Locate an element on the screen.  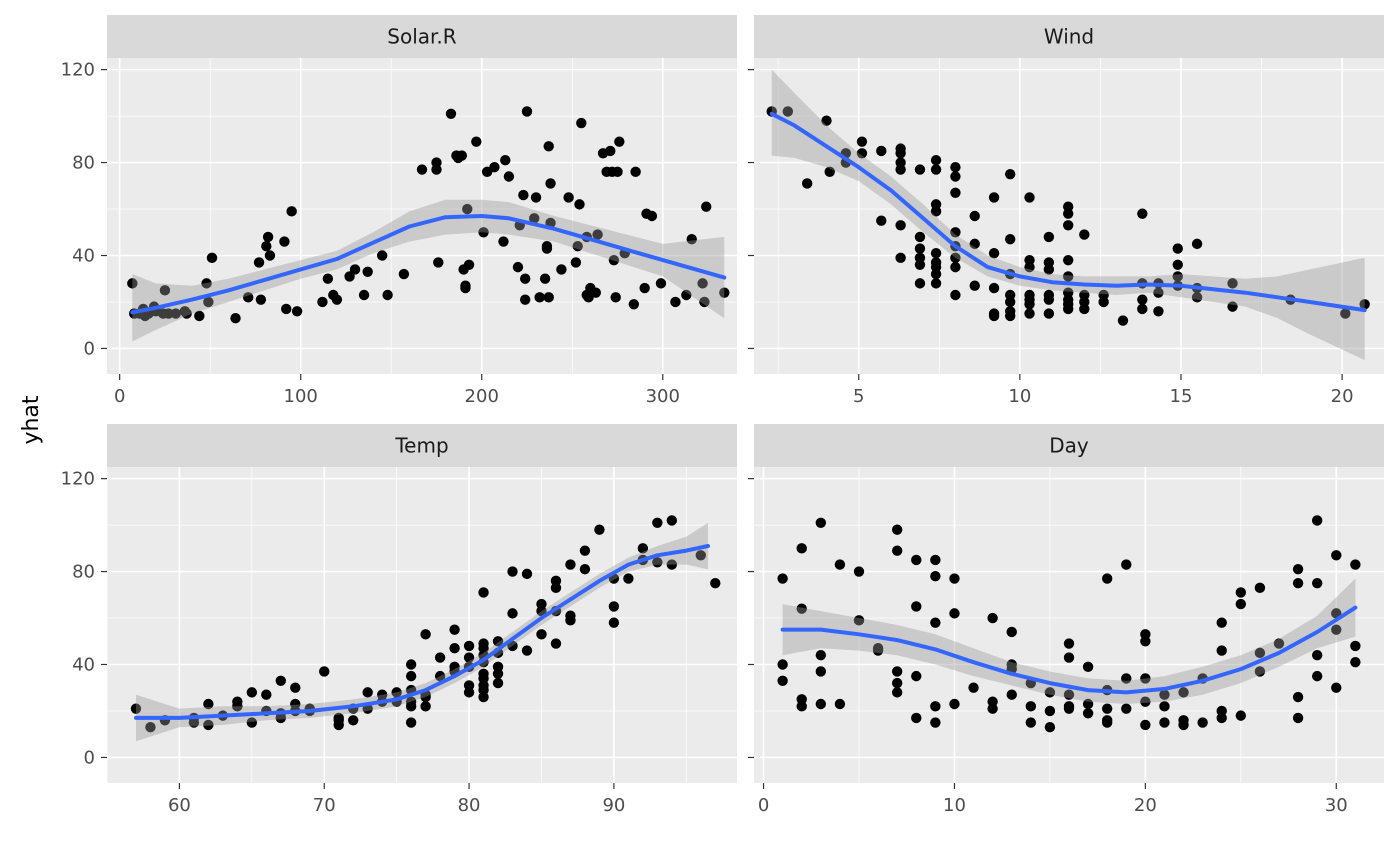
panel-marks is located at coordinates (1068, 215).